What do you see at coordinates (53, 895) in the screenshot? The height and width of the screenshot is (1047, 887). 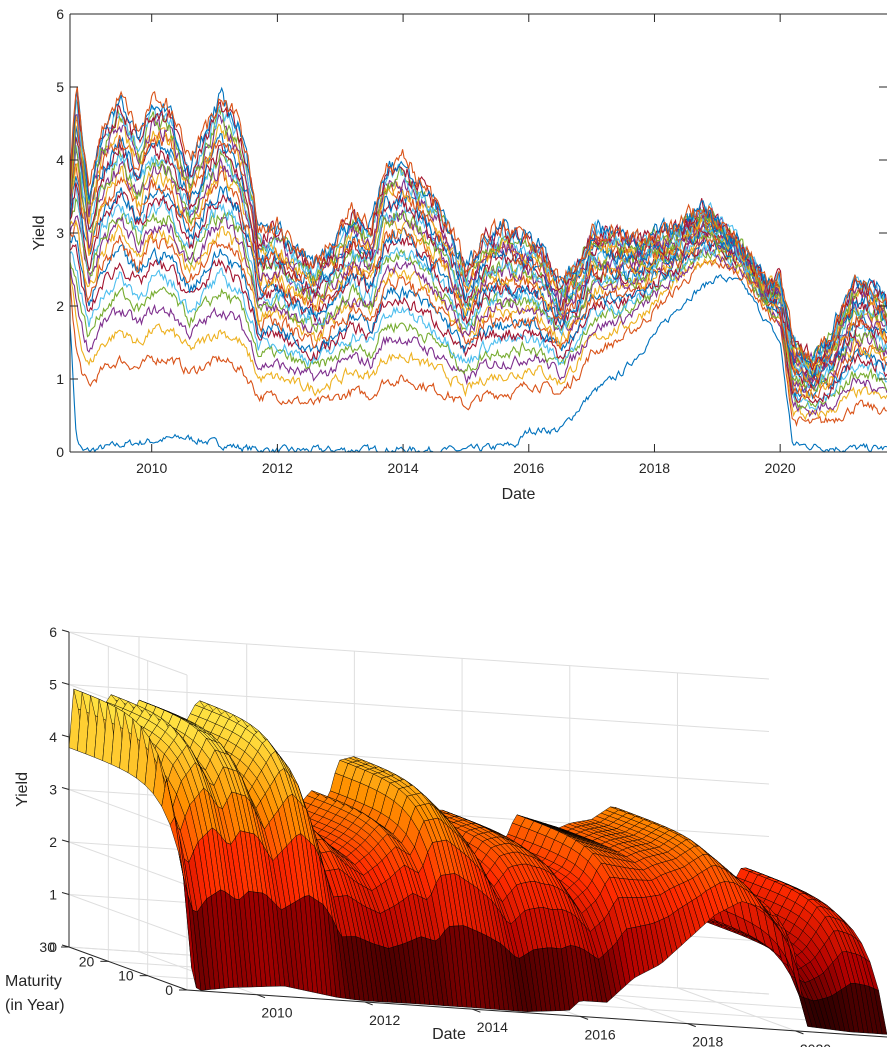 I see `z-tick-label: 1` at bounding box center [53, 895].